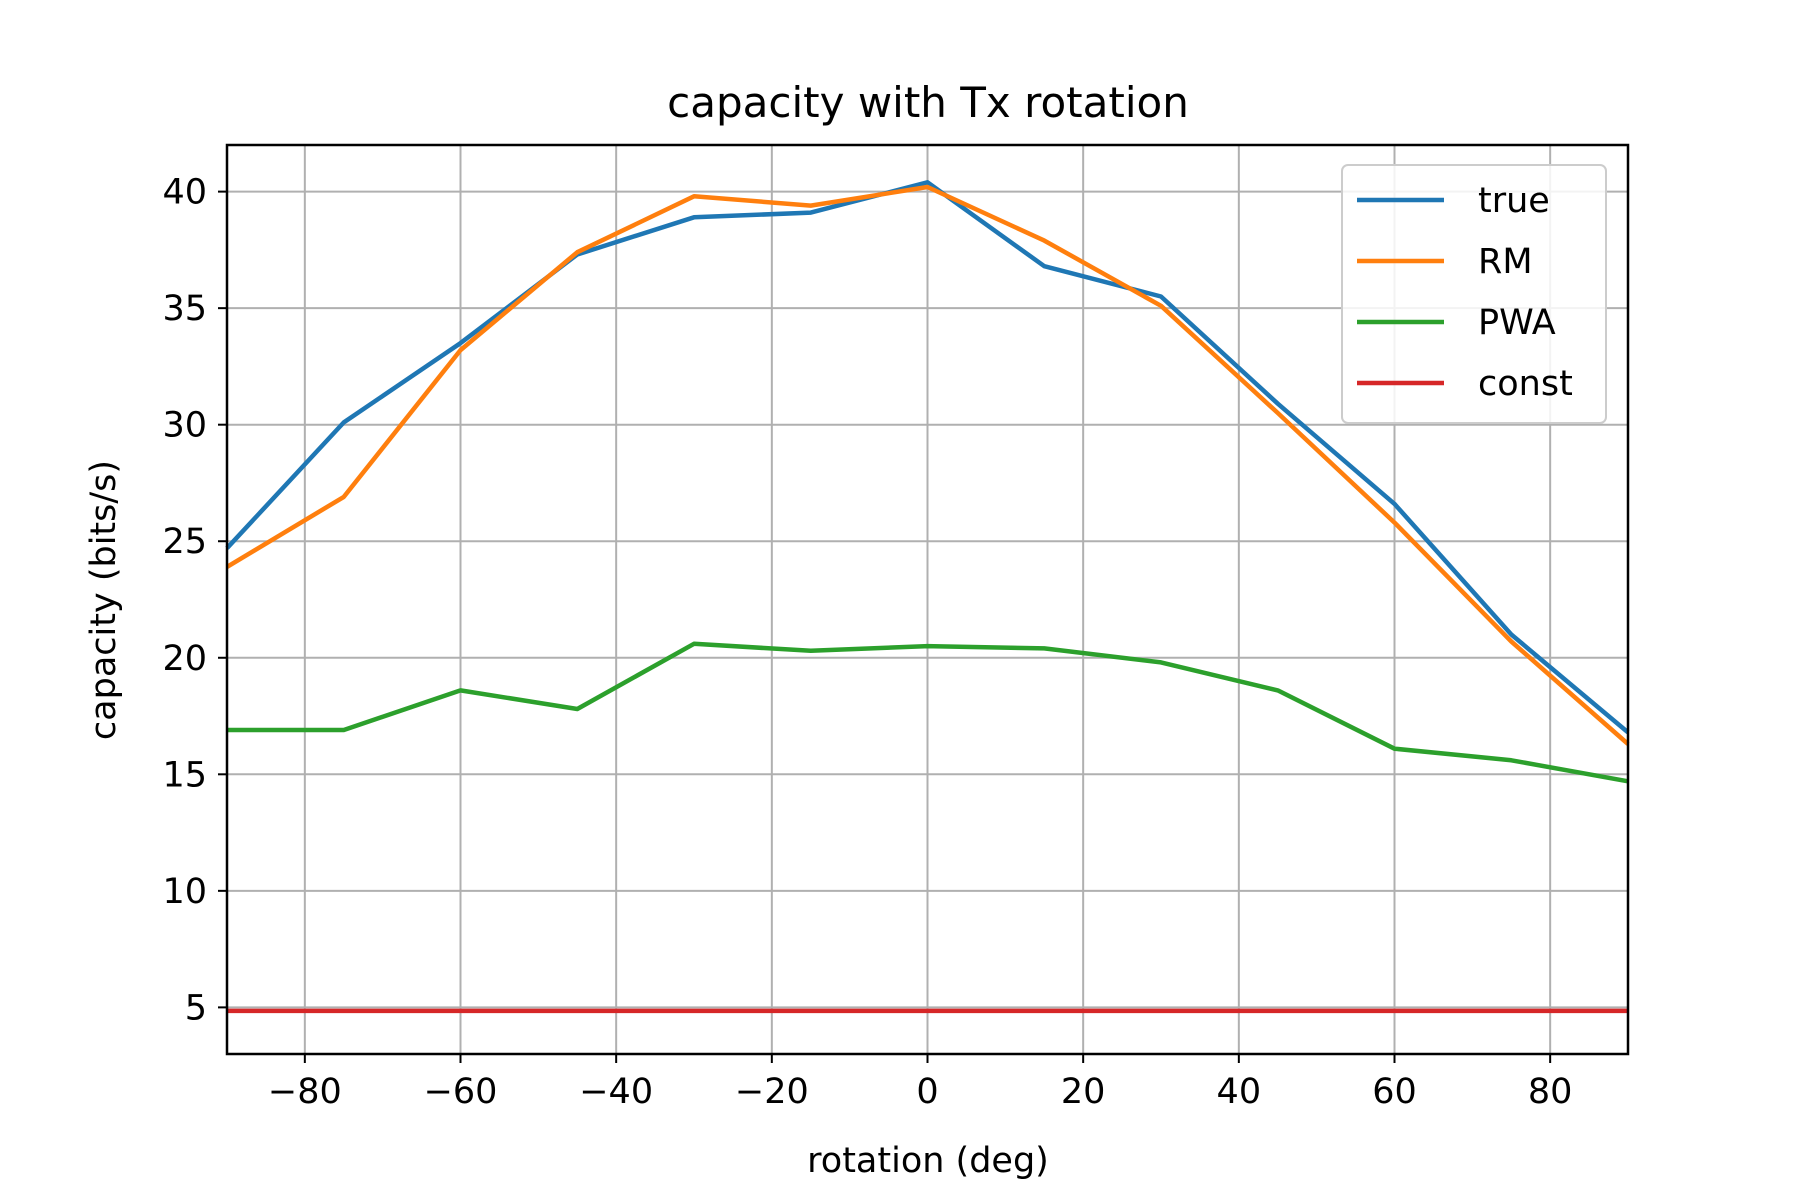 The image size is (1800, 1200). What do you see at coordinates (1083, 1092) in the screenshot?
I see `x-tick-label: 20` at bounding box center [1083, 1092].